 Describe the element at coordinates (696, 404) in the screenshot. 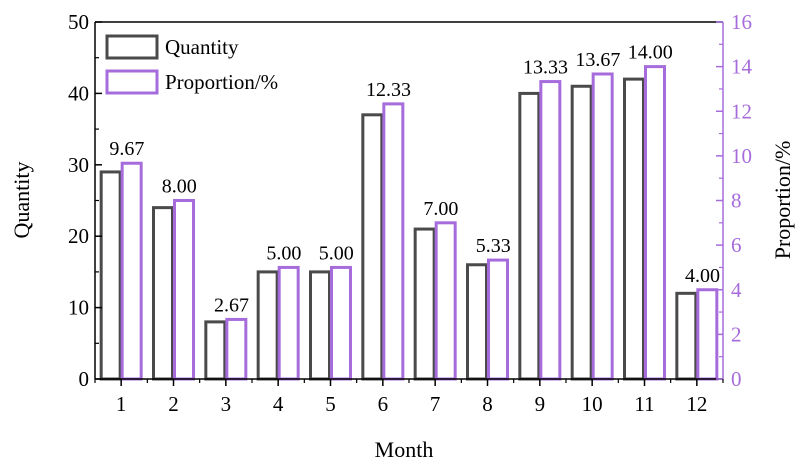

I see `x-tick-label: 12` at that location.